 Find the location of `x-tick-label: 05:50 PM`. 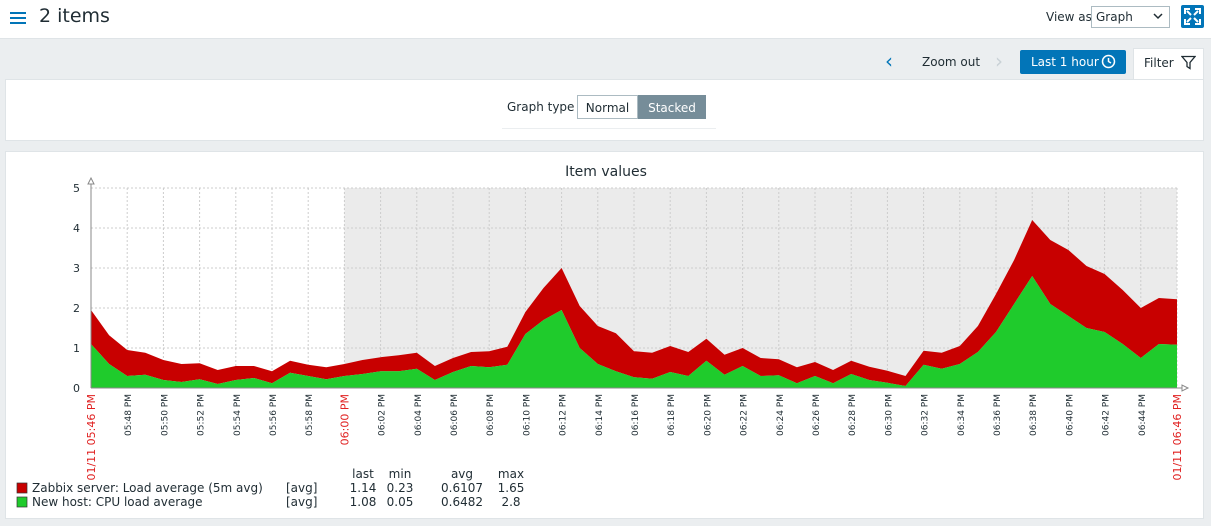

x-tick-label: 05:50 PM is located at coordinates (165, 415).